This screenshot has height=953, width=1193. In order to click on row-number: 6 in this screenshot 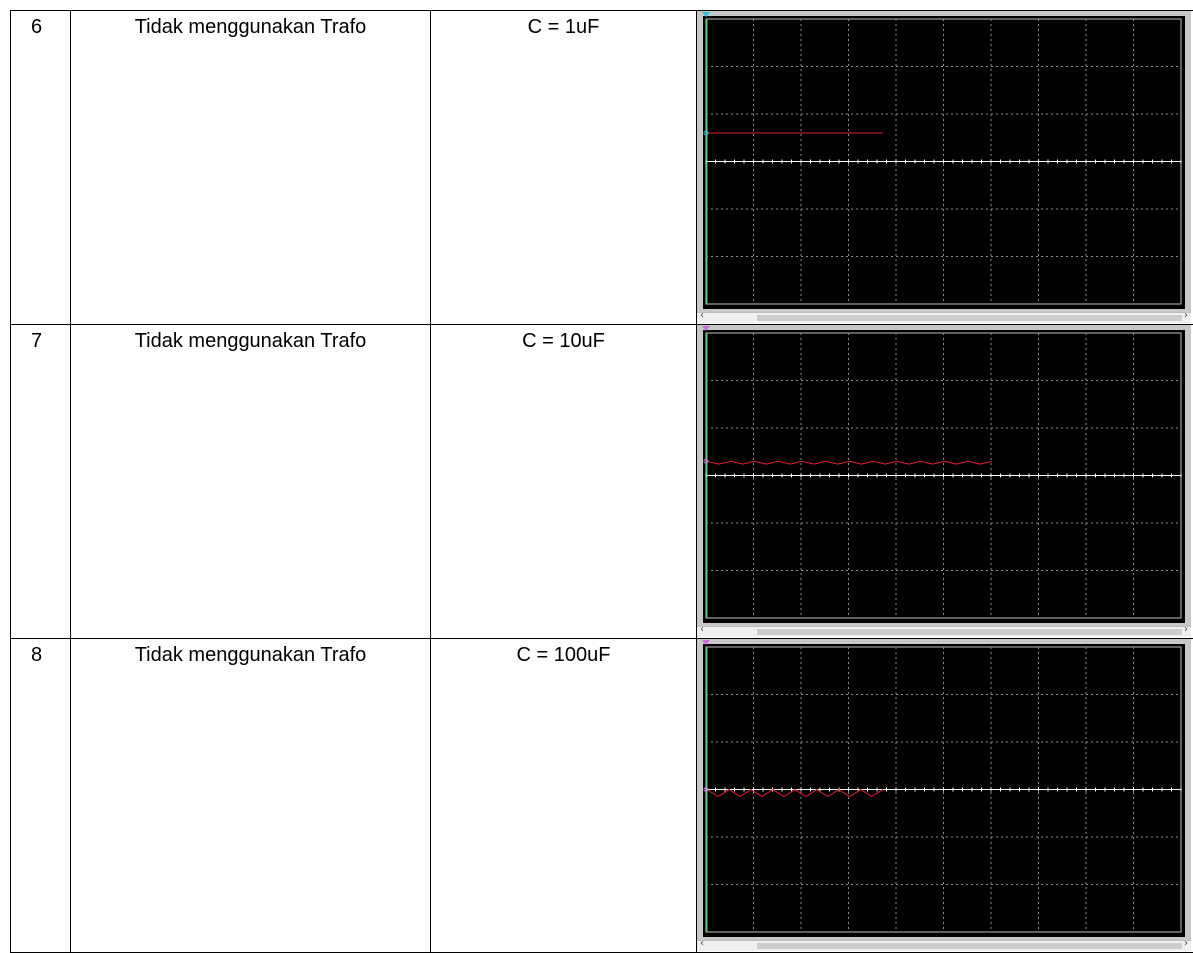, I will do `click(40, 25)`.